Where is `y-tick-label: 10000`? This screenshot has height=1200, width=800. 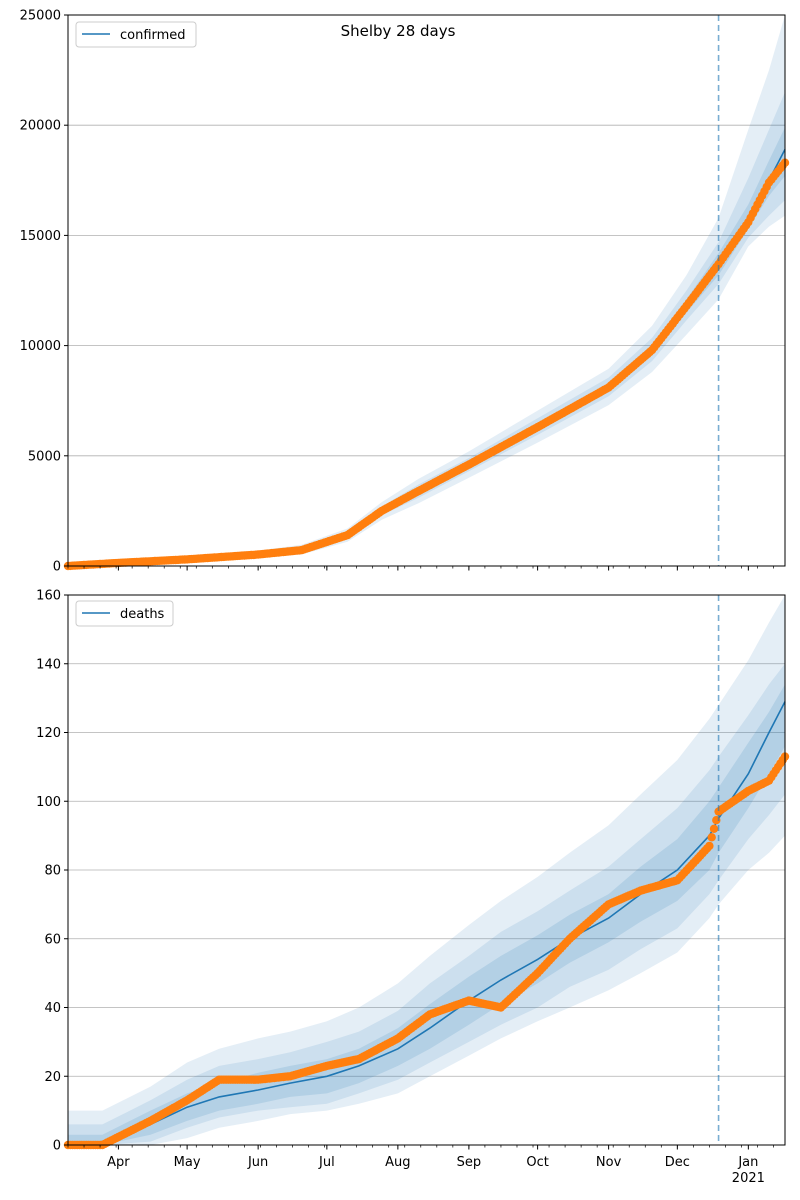
y-tick-label: 10000 is located at coordinates (40, 346).